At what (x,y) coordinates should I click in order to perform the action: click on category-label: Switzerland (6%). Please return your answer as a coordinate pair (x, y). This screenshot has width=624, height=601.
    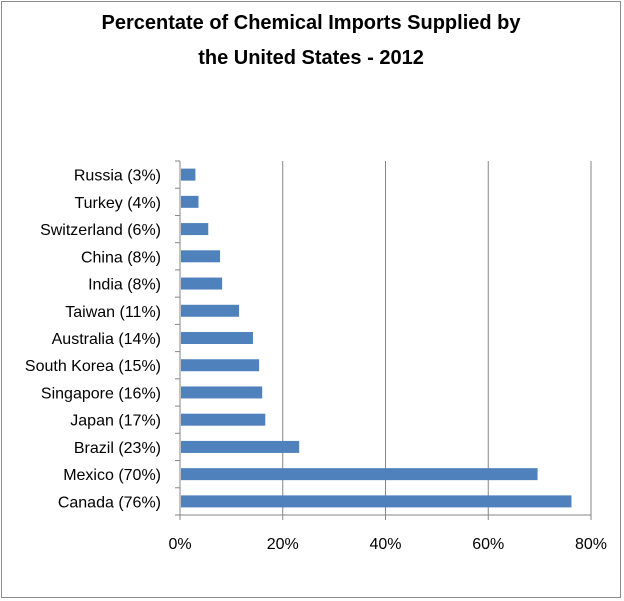
    Looking at the image, I should click on (100, 230).